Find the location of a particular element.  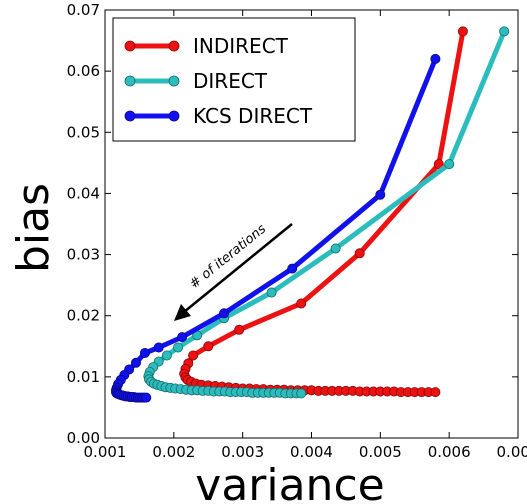

legend-item-indirect: INDIRECT is located at coordinates (206, 46).